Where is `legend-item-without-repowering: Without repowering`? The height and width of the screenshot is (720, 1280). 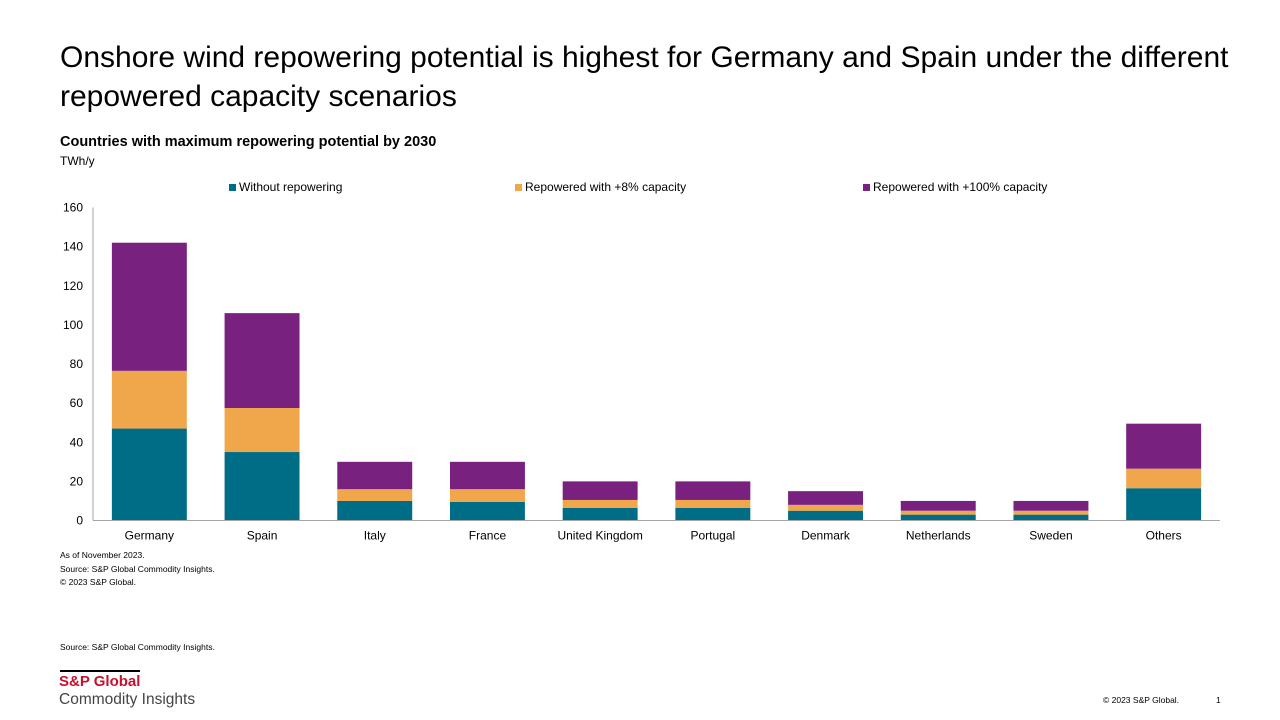
legend-item-without-repowering: Without repowering is located at coordinates (285, 187).